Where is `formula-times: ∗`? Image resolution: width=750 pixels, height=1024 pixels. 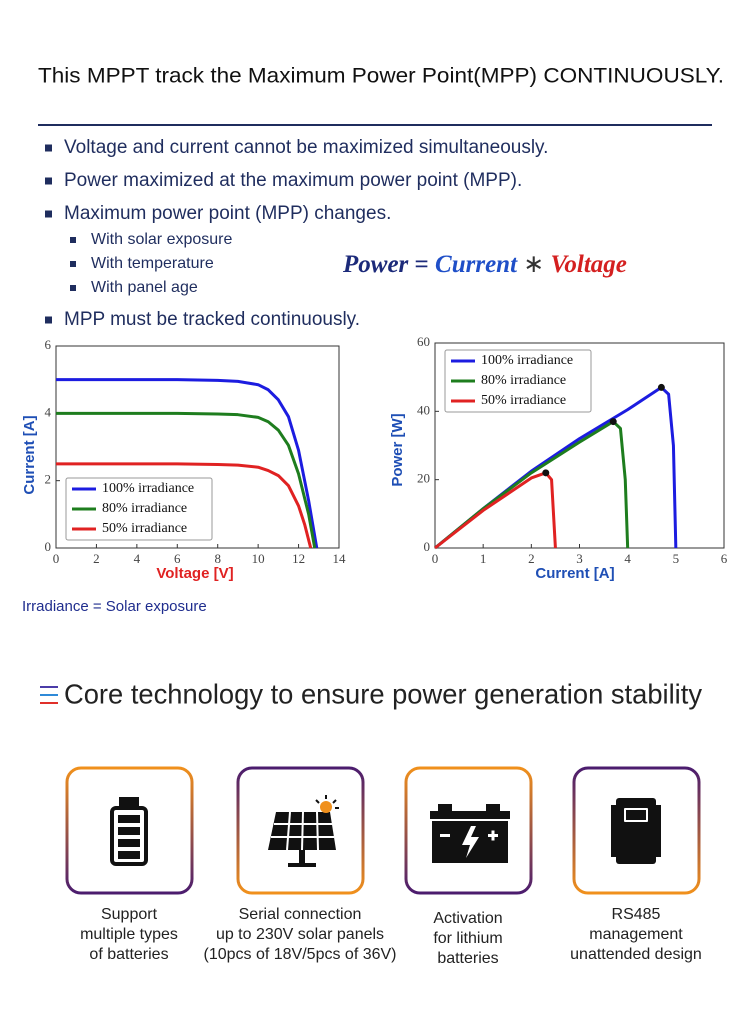
formula-times: ∗ is located at coordinates (533, 264).